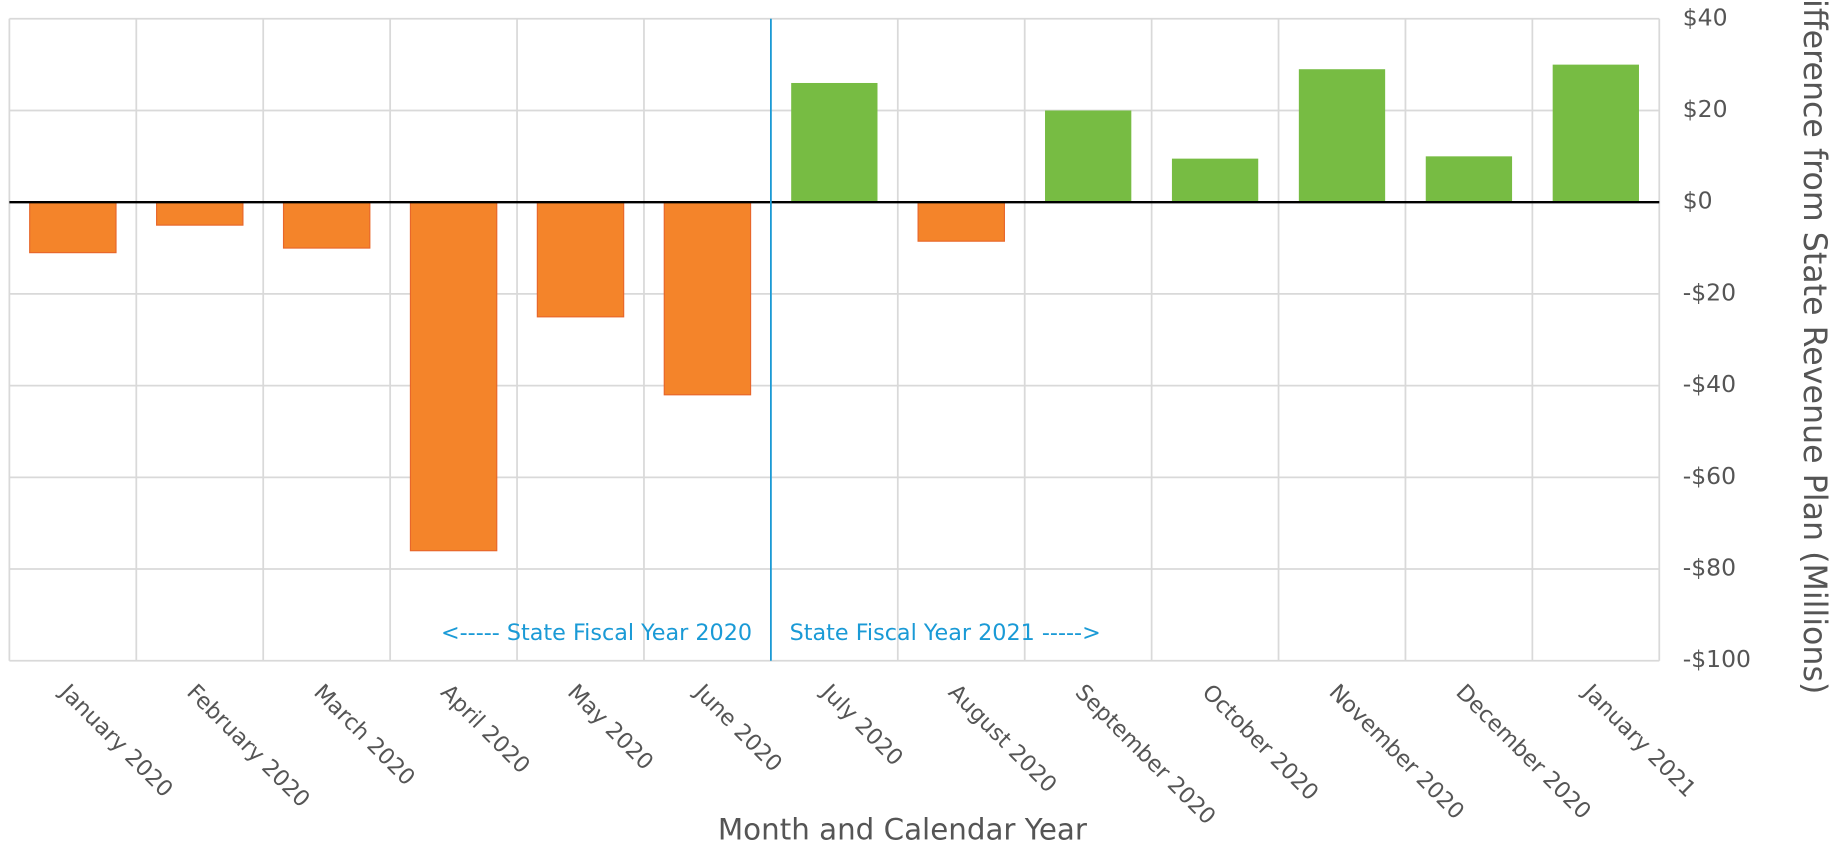 This screenshot has width=1840, height=845. I want to click on x-tick-label: May 2020, so click(610, 727).